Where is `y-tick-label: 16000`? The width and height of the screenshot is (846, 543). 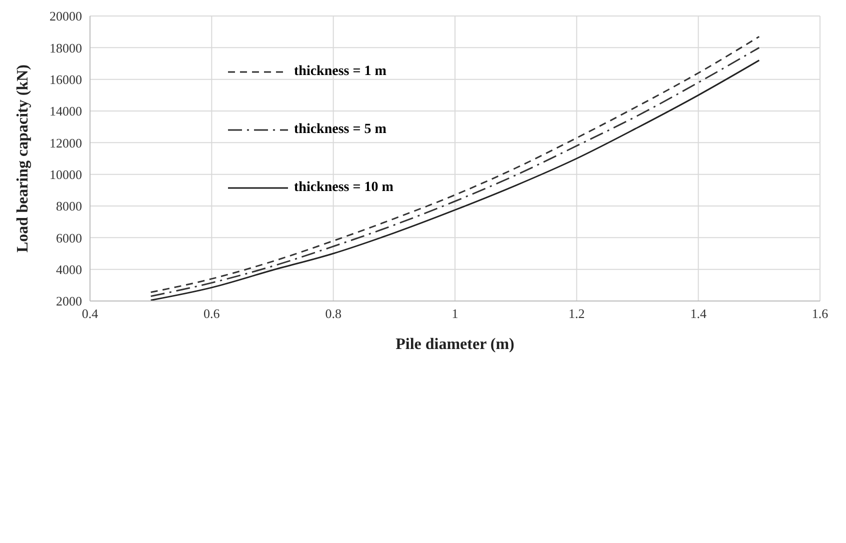 y-tick-label: 16000 is located at coordinates (66, 79).